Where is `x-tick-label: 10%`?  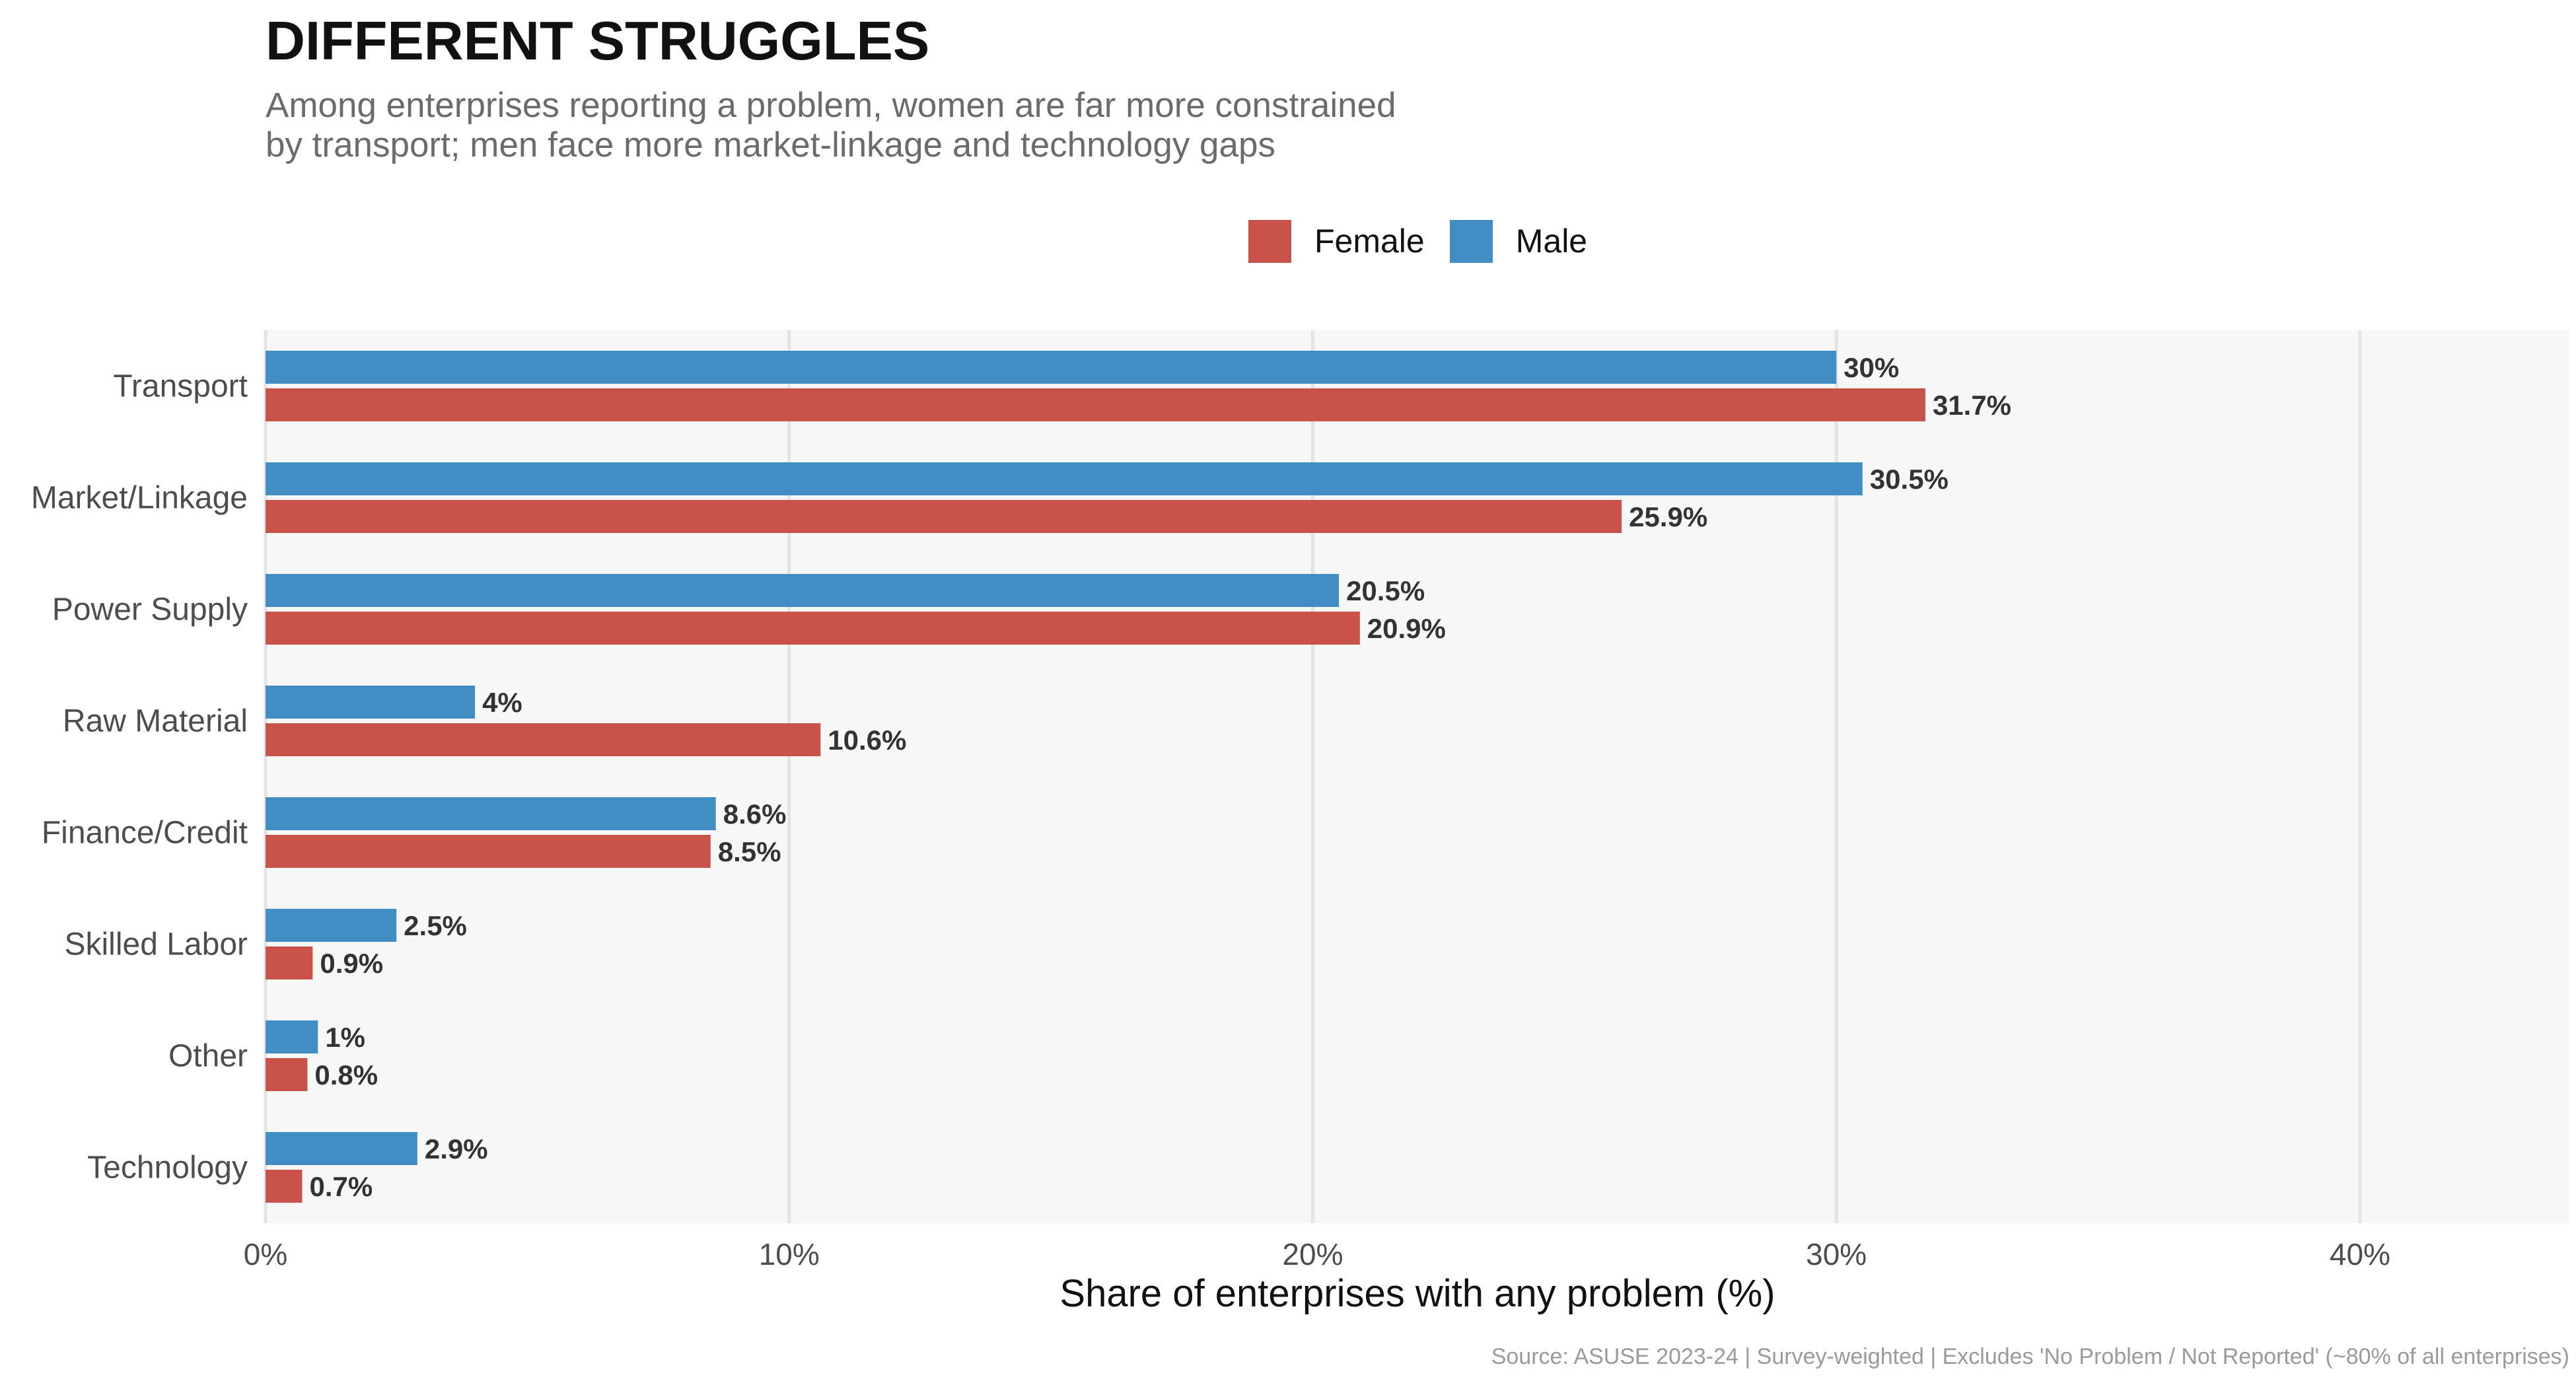 x-tick-label: 10% is located at coordinates (789, 1254).